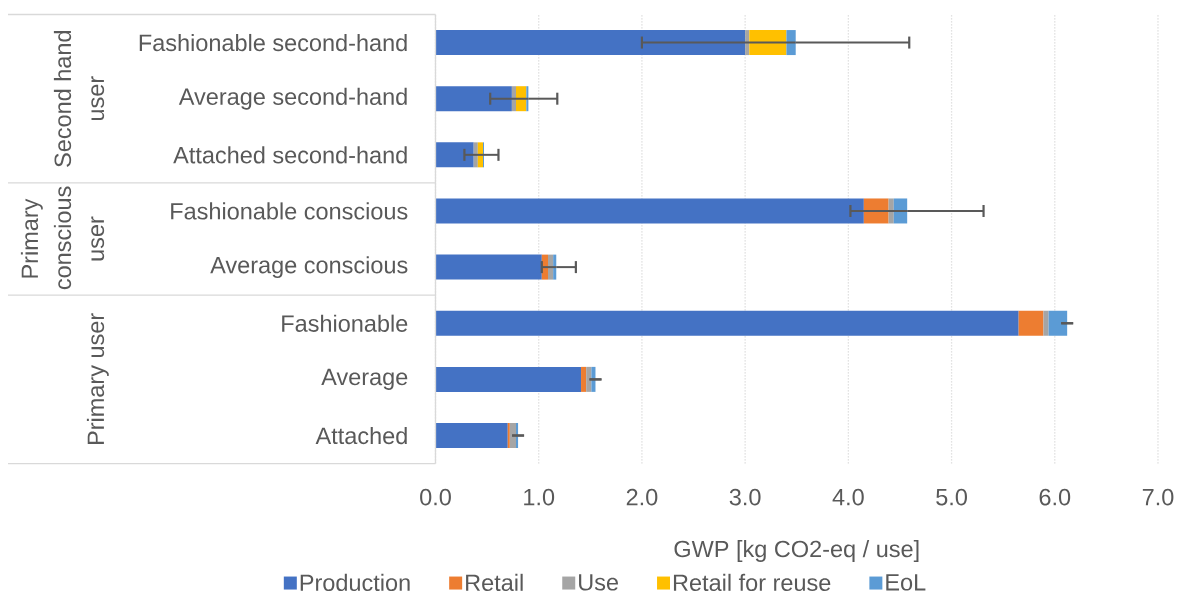 The height and width of the screenshot is (599, 1179). What do you see at coordinates (345, 323) in the screenshot?
I see `y-tick-label: Fashionable` at bounding box center [345, 323].